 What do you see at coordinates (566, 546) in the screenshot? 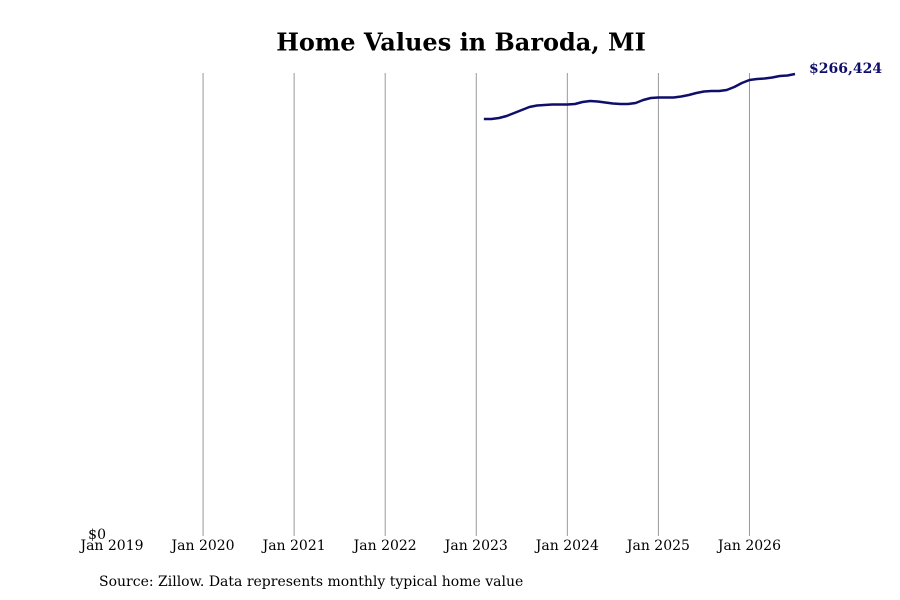
I see `x-tick-label: Jan 2024` at bounding box center [566, 546].